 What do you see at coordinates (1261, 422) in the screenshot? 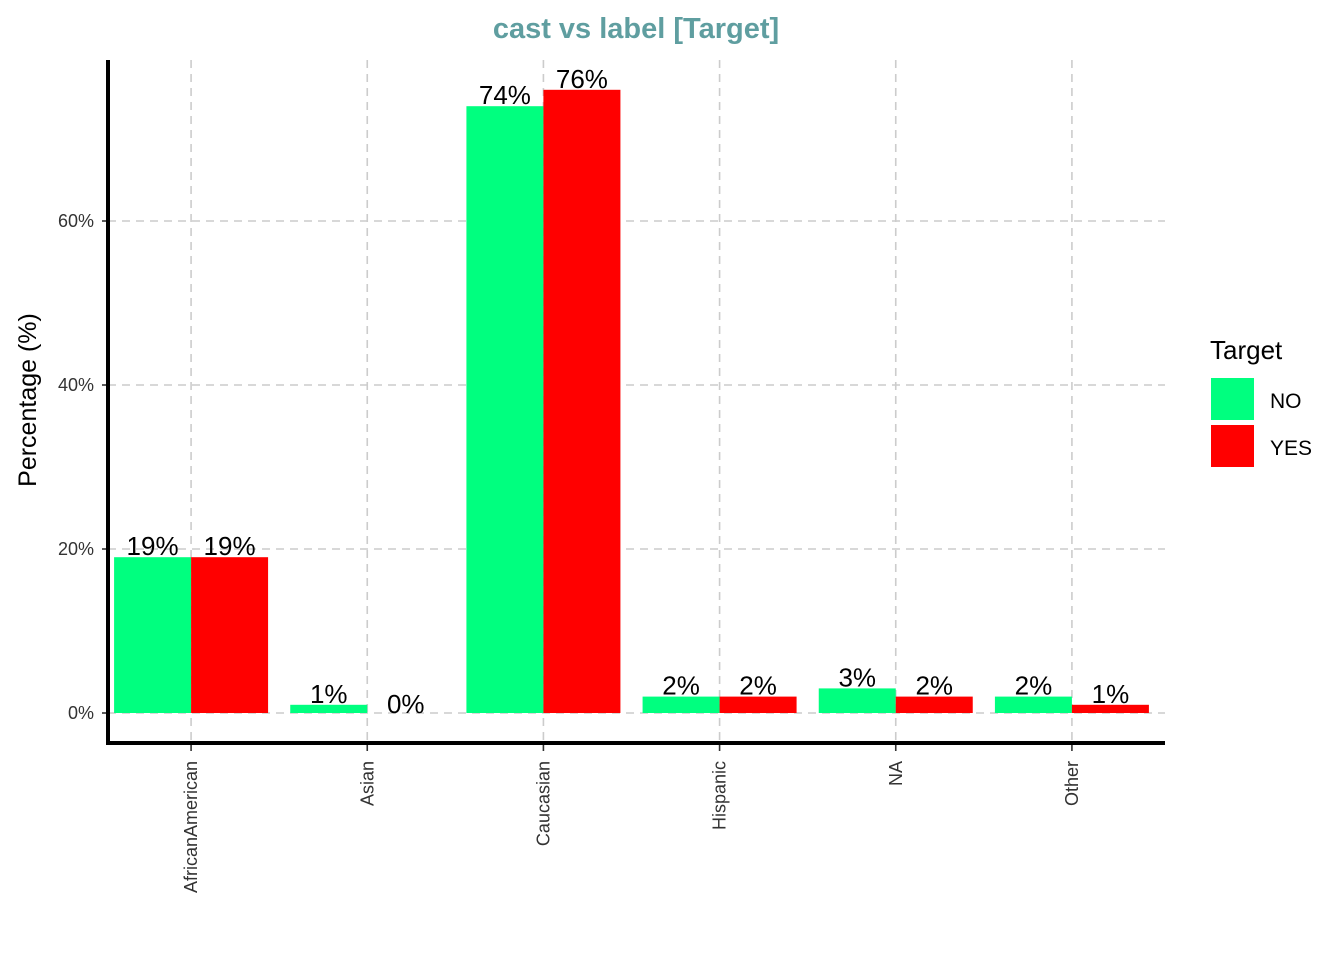
I see `legend-items: NO YES` at bounding box center [1261, 422].